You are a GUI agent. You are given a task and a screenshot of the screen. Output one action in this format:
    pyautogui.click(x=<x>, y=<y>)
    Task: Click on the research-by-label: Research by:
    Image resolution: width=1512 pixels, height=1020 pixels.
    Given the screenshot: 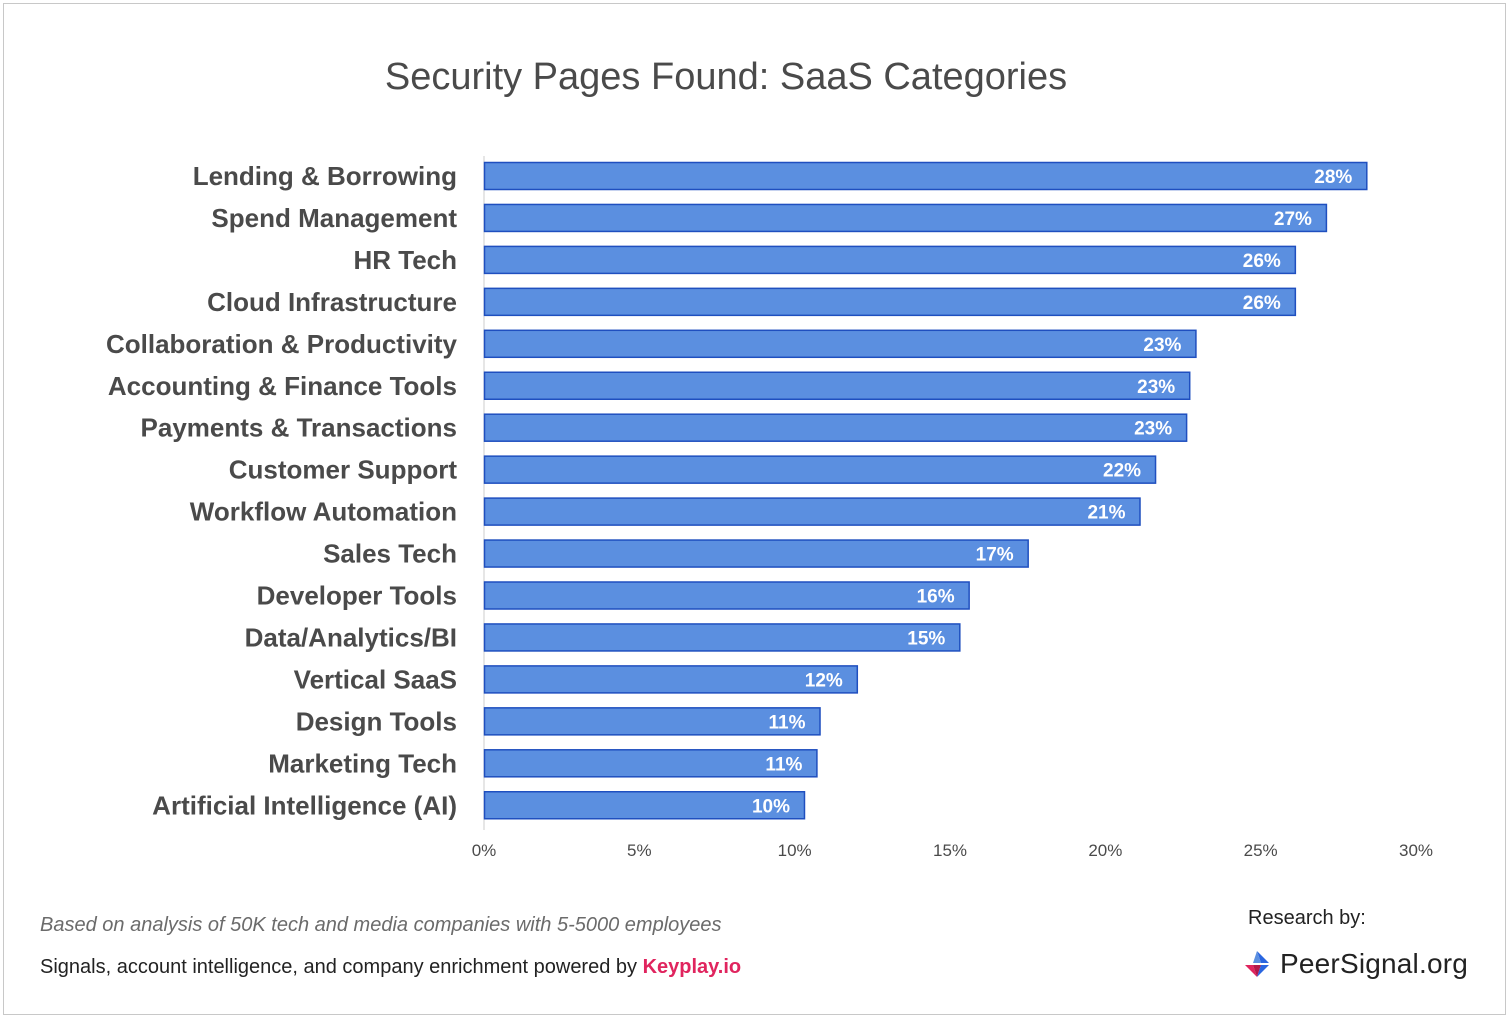 What is the action you would take?
    pyautogui.click(x=1307, y=918)
    